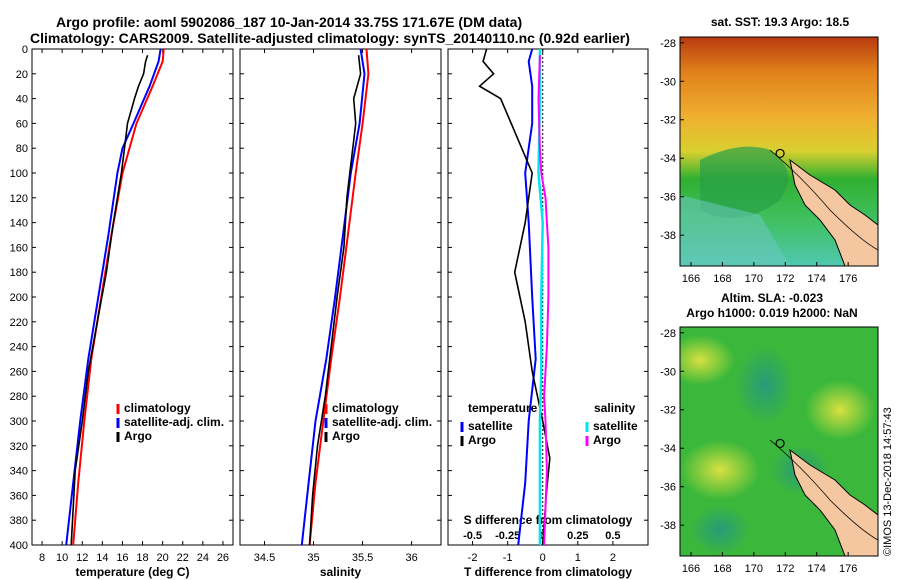  What do you see at coordinates (543, 300) in the screenshot?
I see `s-argo-line` at bounding box center [543, 300].